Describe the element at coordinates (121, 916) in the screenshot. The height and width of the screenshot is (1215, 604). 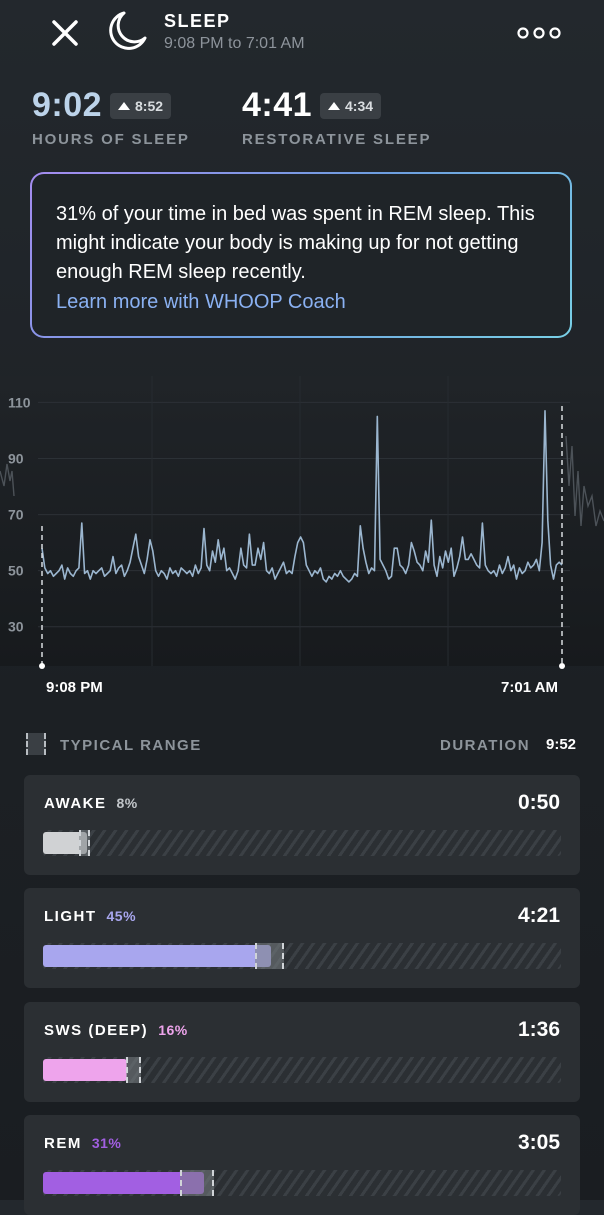
I see `stage-percent: 45%` at that location.